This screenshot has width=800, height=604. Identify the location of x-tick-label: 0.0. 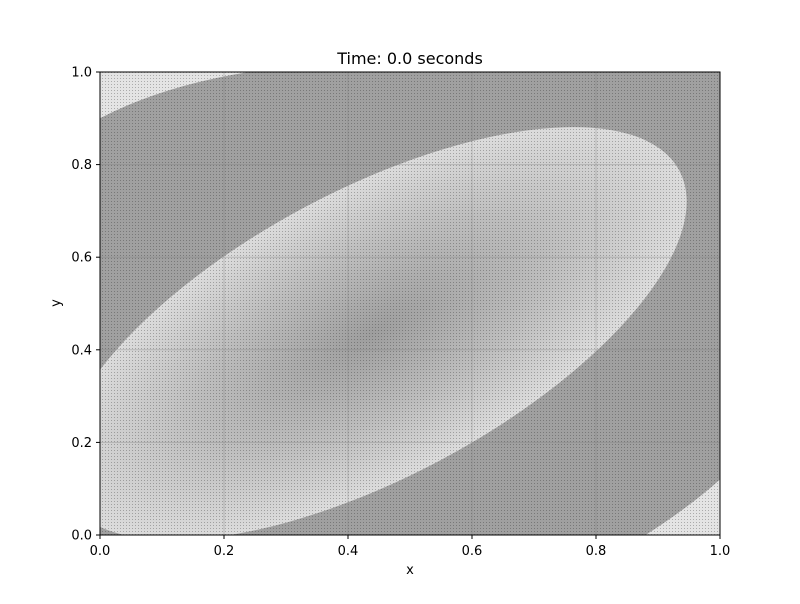
(100, 551).